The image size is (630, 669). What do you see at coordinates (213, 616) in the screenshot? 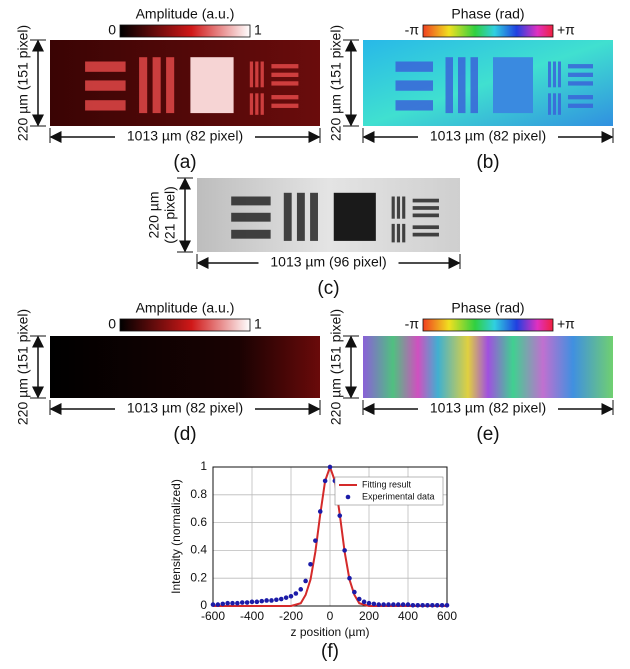
I see `x-tick-label: -600` at bounding box center [213, 616].